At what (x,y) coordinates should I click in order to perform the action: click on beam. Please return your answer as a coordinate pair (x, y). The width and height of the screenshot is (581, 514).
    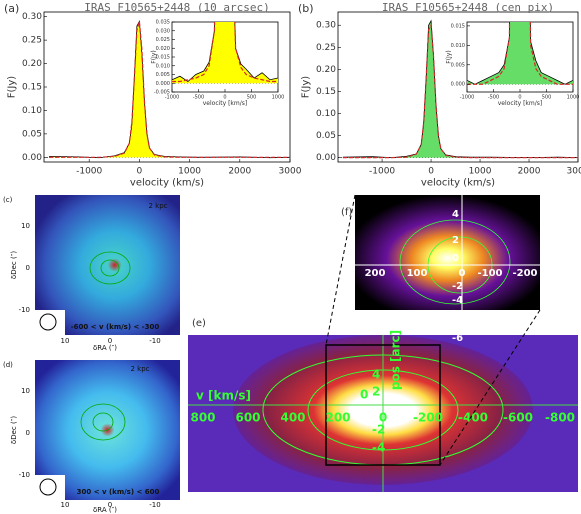
    Looking at the image, I should click on (48, 322).